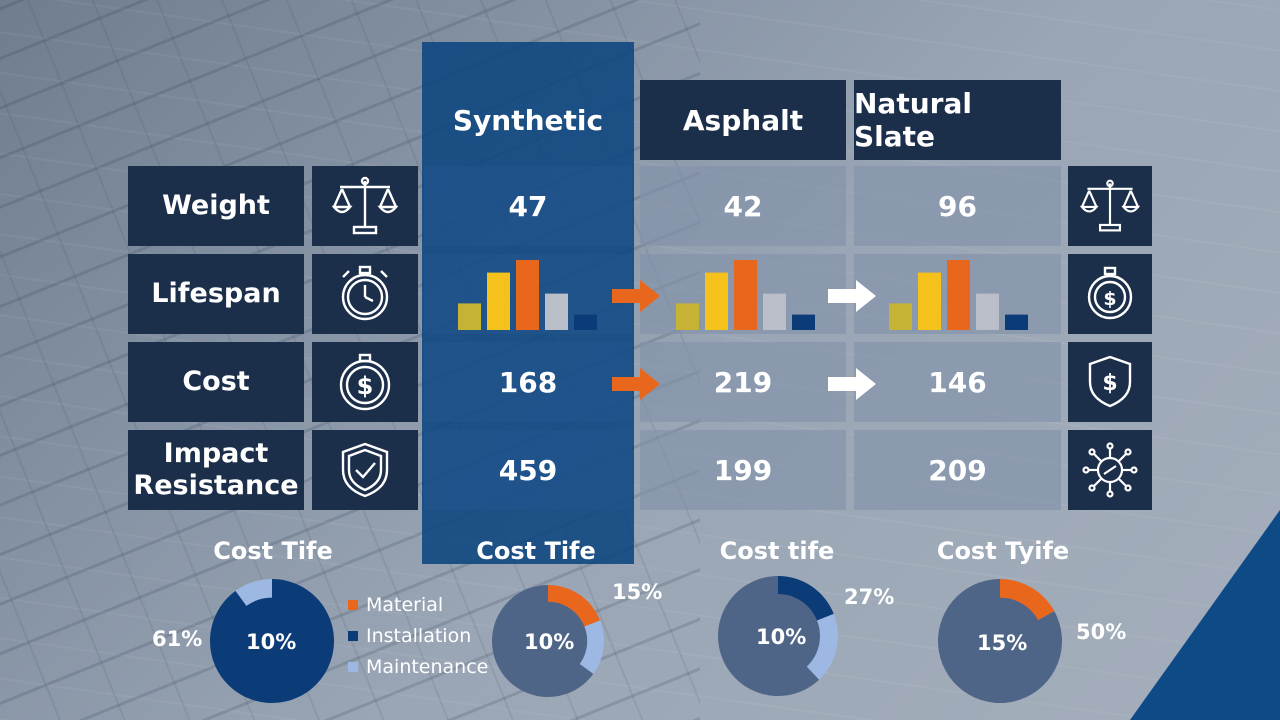 The height and width of the screenshot is (720, 1280). I want to click on pie-center-label-4: 15%, so click(1002, 643).